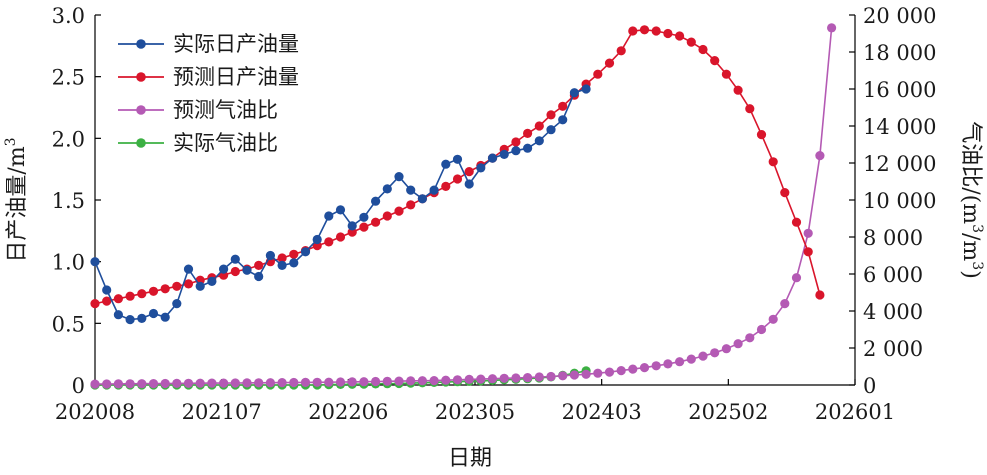 This screenshot has height=475, width=987. I want to click on legend-item: 预测日产油量, so click(208, 77).